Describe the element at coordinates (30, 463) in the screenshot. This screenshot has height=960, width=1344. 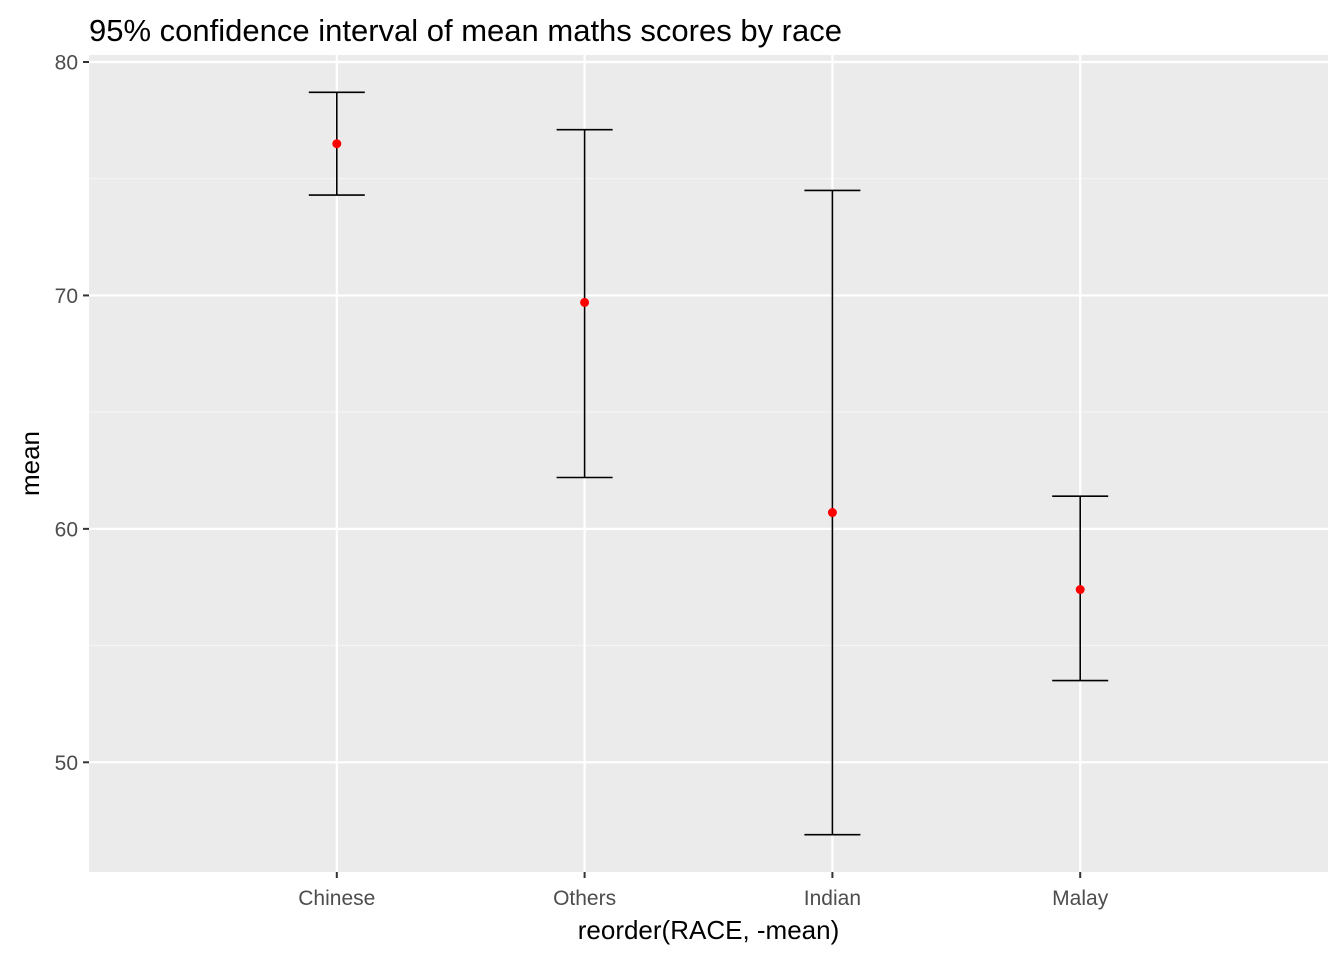
I see `y-axis-title: mean` at that location.